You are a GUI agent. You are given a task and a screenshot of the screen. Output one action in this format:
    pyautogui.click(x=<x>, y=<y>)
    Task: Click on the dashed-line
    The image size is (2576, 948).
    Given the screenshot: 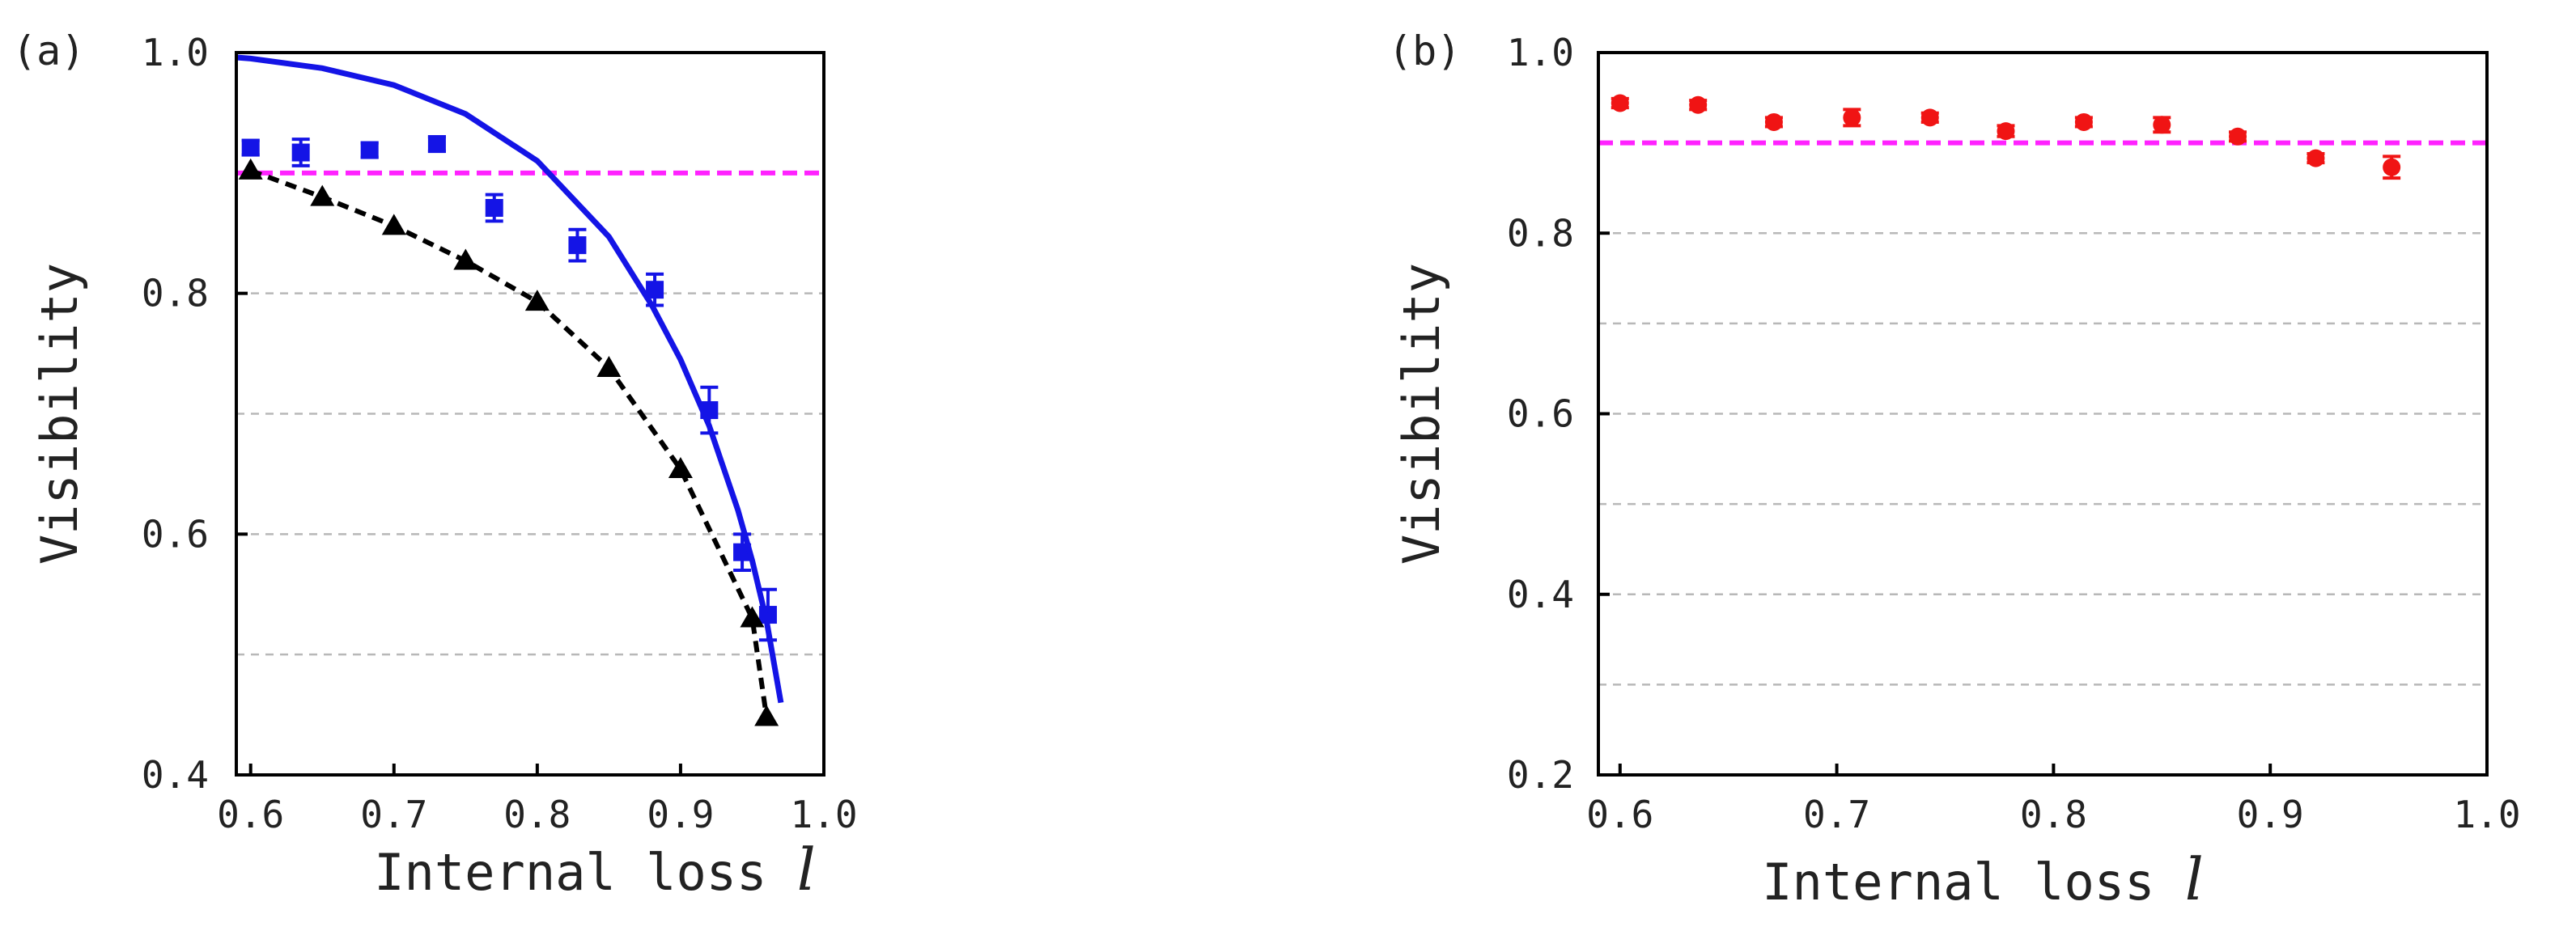 What is the action you would take?
    pyautogui.click(x=509, y=443)
    